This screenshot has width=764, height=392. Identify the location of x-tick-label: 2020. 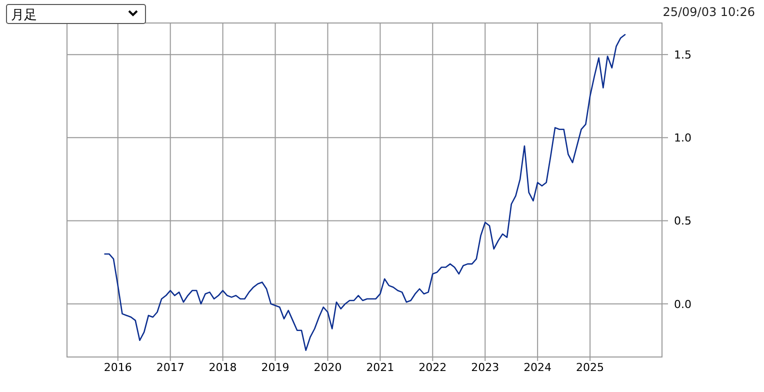
(328, 367).